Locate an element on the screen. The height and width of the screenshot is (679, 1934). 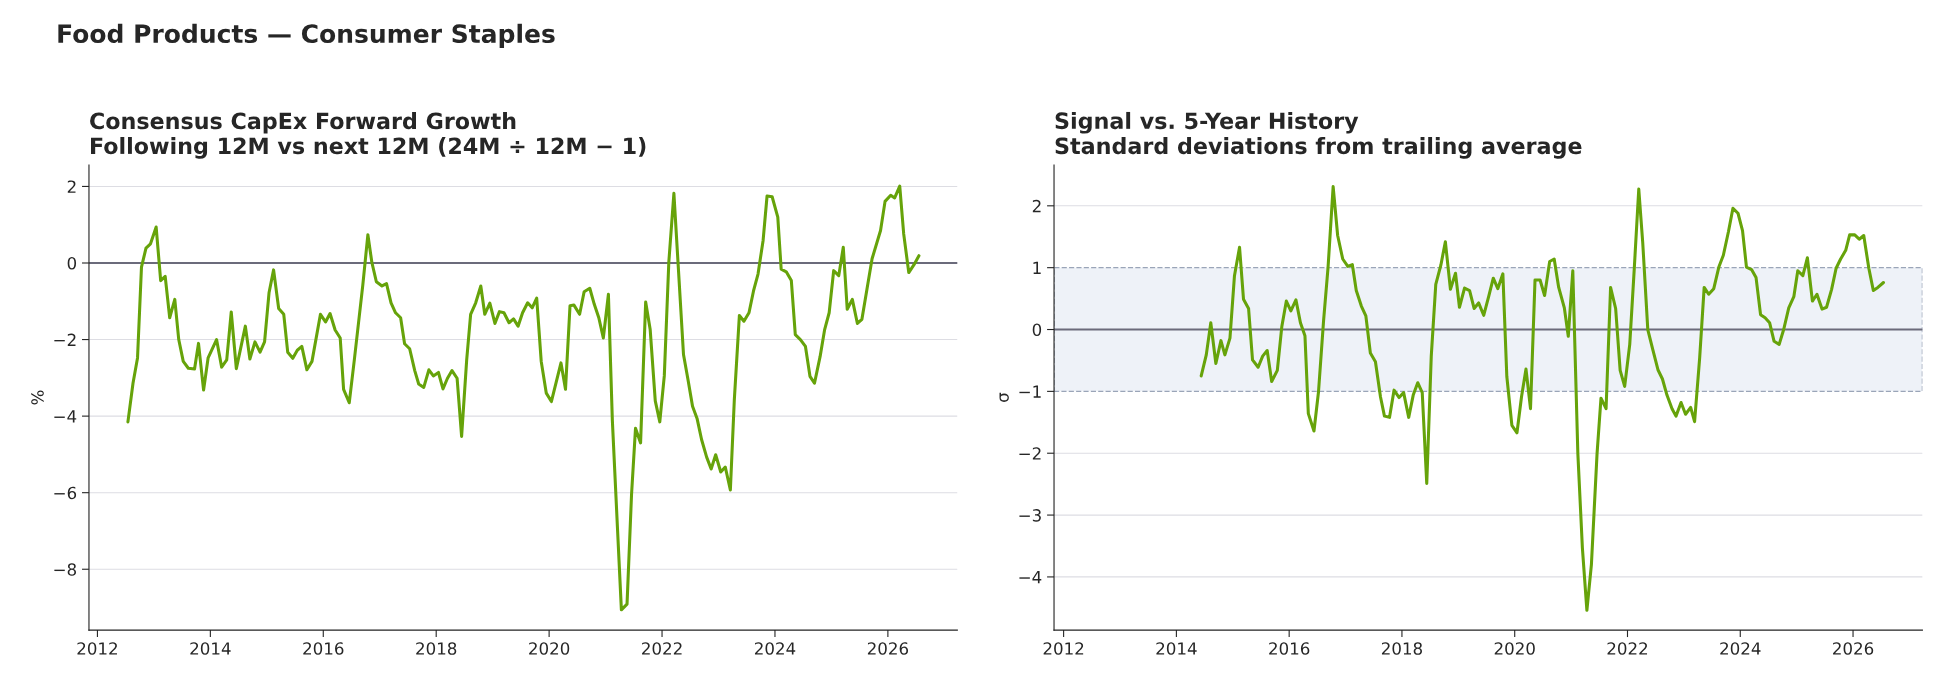
y-tick-label: −1 is located at coordinates (1030, 391).